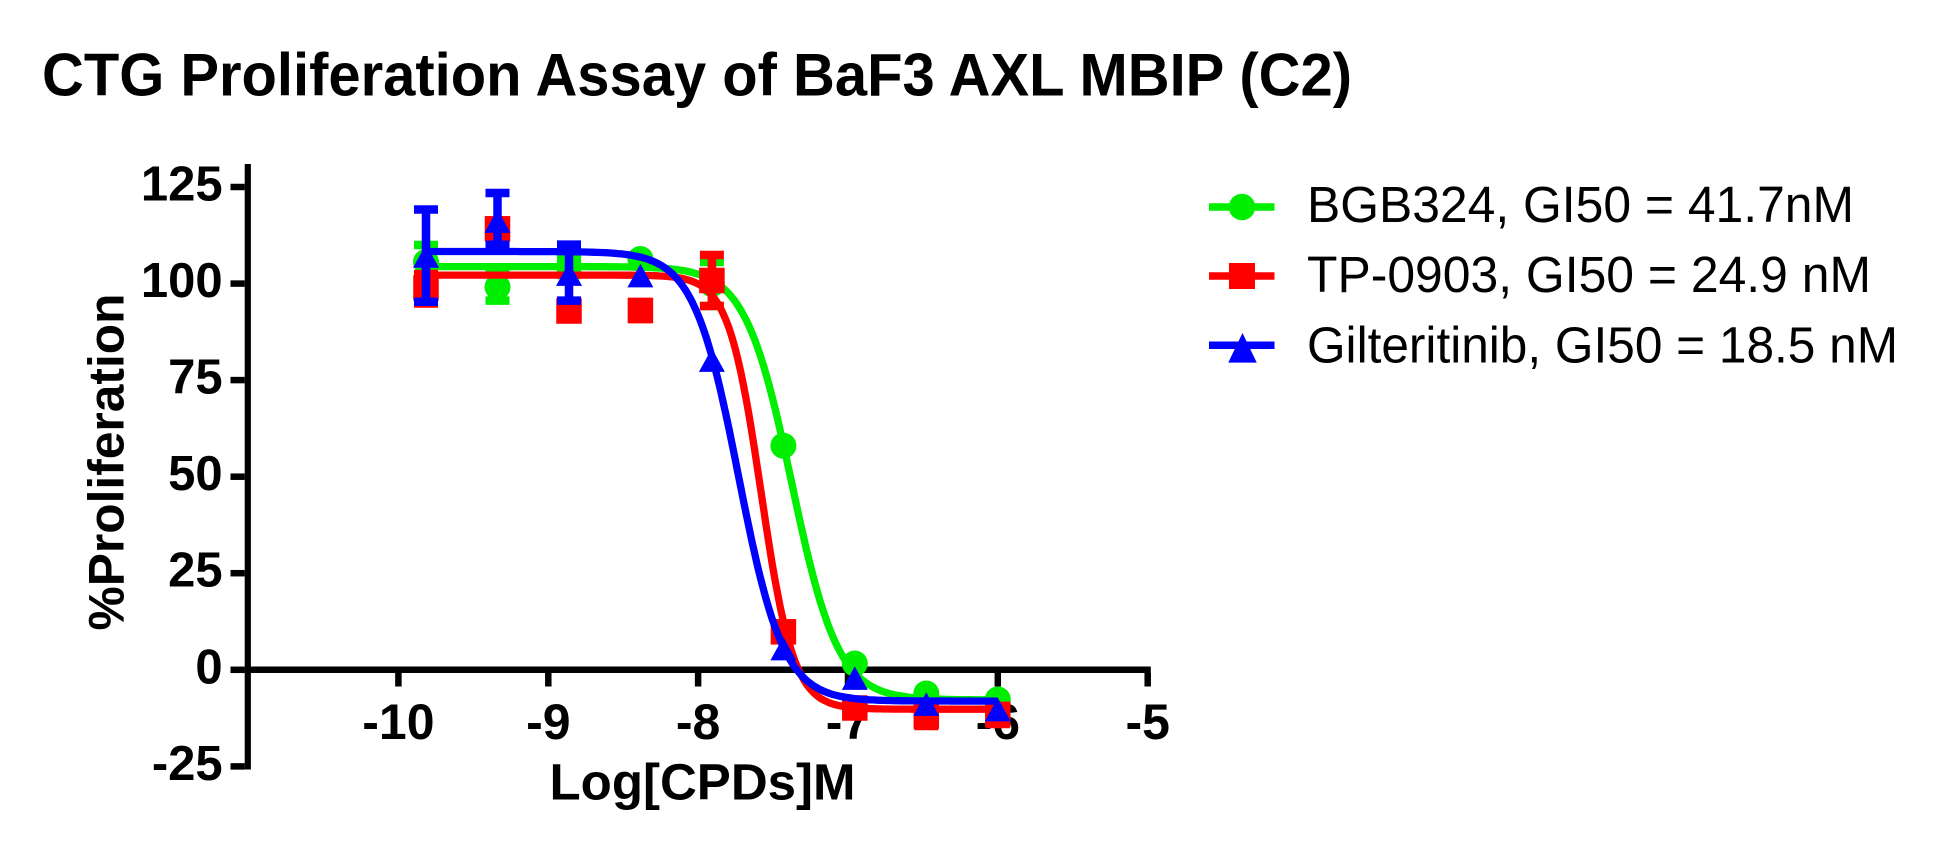 Image resolution: width=1940 pixels, height=855 pixels. Describe the element at coordinates (182, 281) in the screenshot. I see `svg-text: 100` at that location.